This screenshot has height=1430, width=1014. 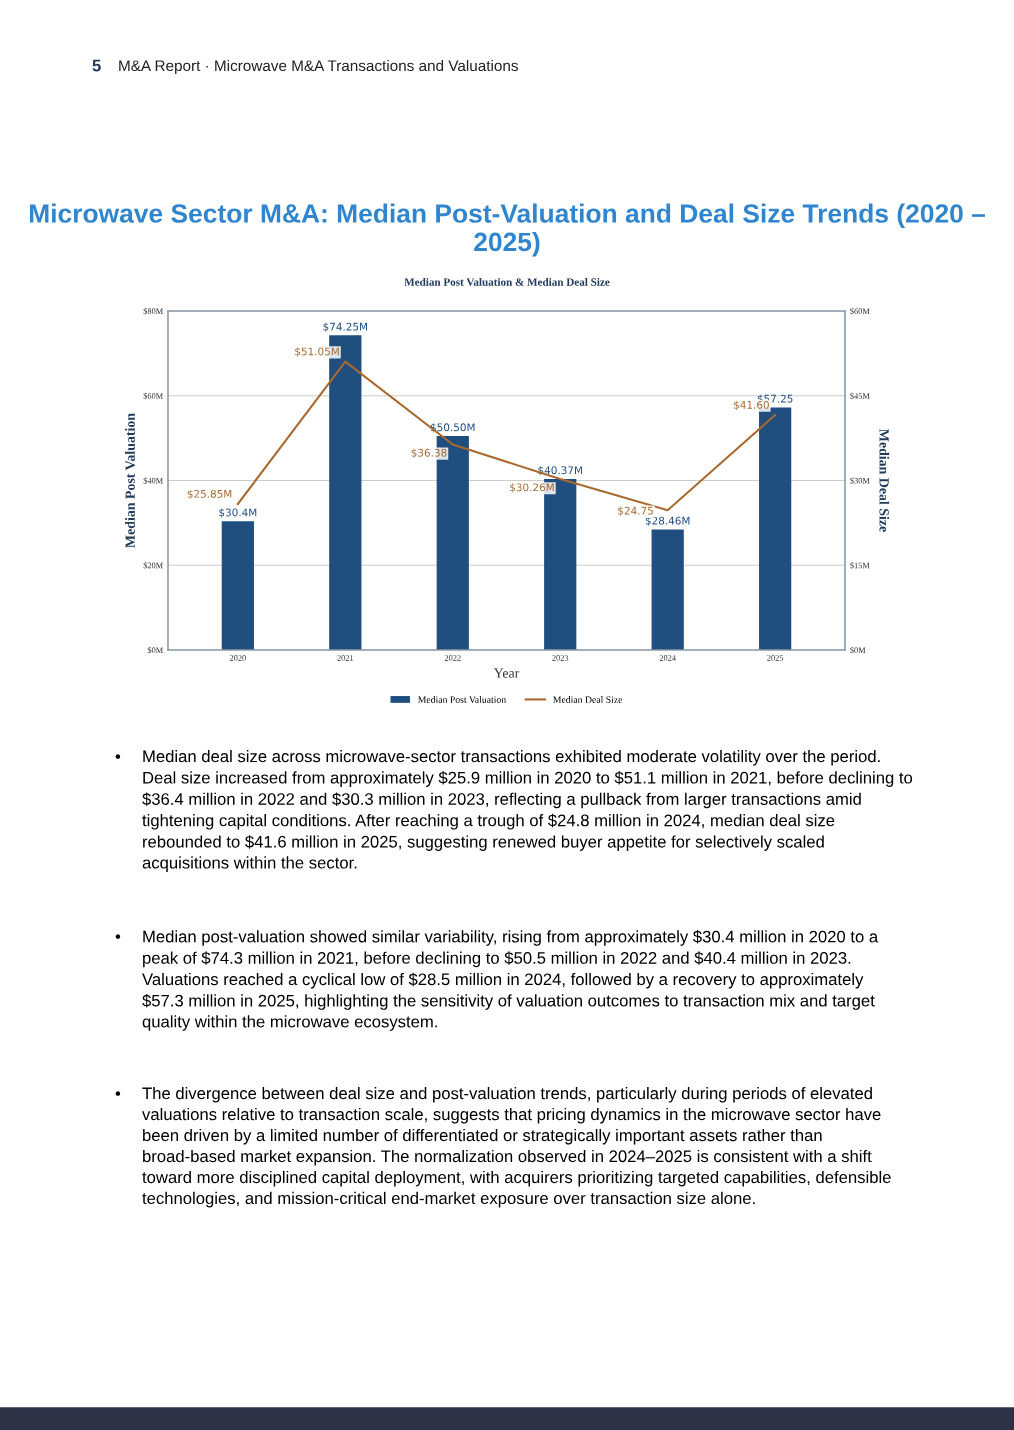 I want to click on y2-tick-label: $15M, so click(x=860, y=565).